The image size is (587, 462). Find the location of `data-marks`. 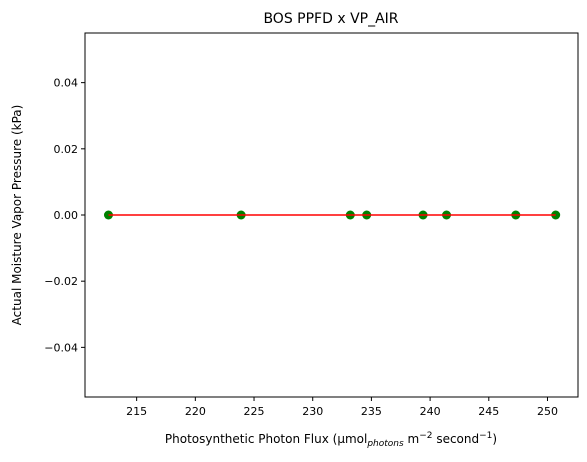

data-marks is located at coordinates (332, 215).